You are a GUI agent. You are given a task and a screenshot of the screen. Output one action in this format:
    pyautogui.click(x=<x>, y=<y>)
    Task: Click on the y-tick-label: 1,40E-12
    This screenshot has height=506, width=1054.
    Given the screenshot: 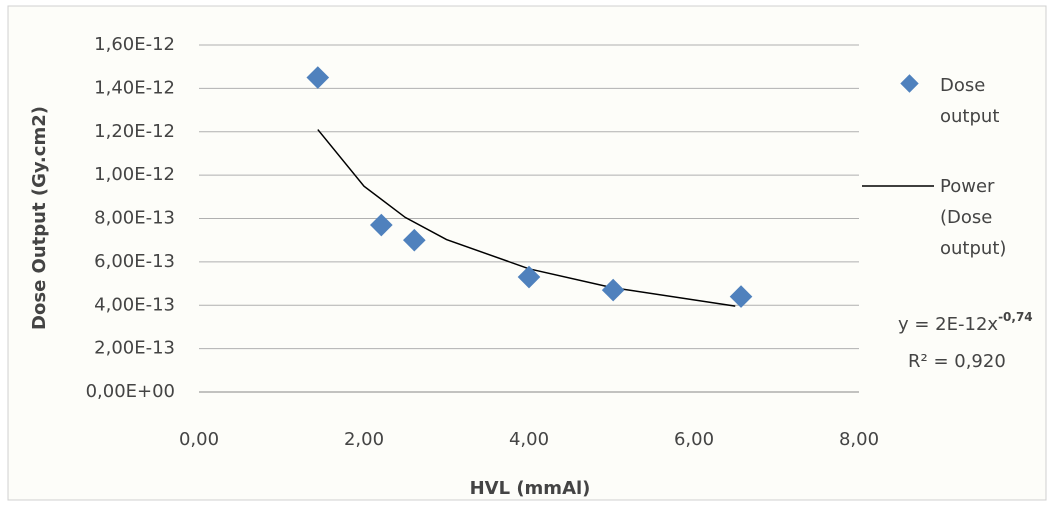 What is the action you would take?
    pyautogui.click(x=134, y=87)
    